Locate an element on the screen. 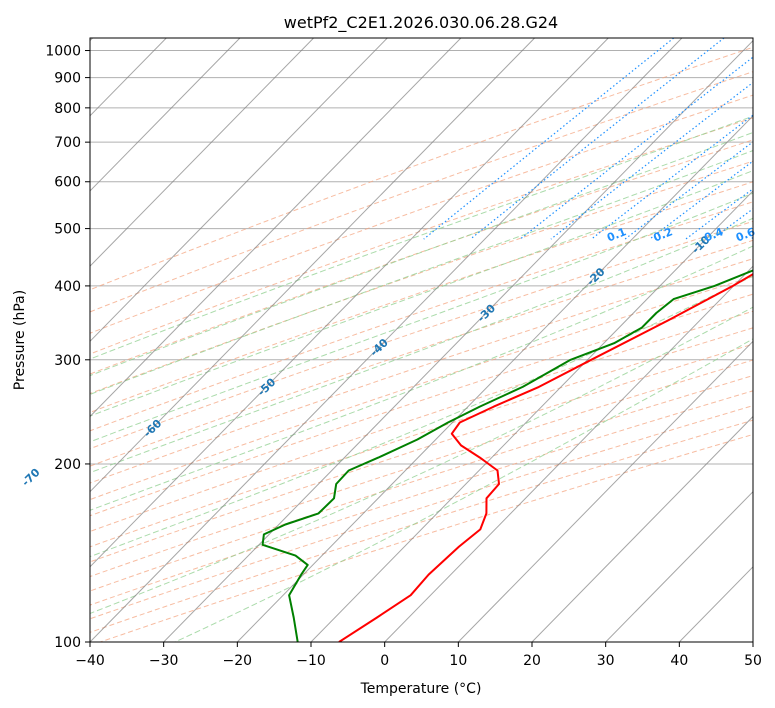 The image size is (775, 708). x-tick-label: −10 is located at coordinates (311, 661).